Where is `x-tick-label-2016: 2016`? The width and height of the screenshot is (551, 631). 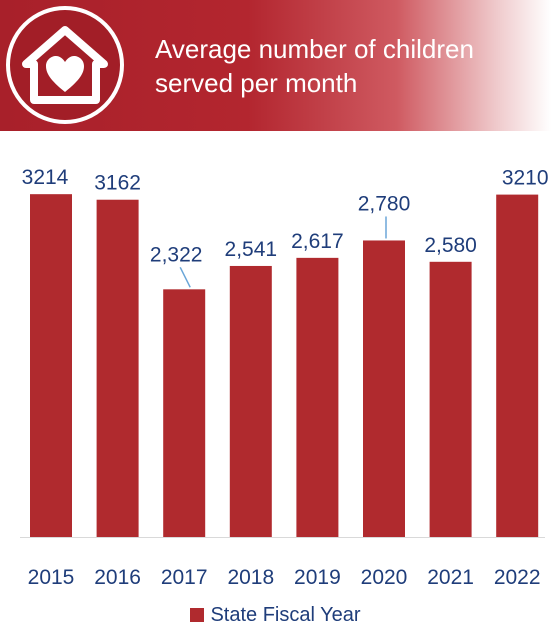 x-tick-label-2016: 2016 is located at coordinates (117, 577).